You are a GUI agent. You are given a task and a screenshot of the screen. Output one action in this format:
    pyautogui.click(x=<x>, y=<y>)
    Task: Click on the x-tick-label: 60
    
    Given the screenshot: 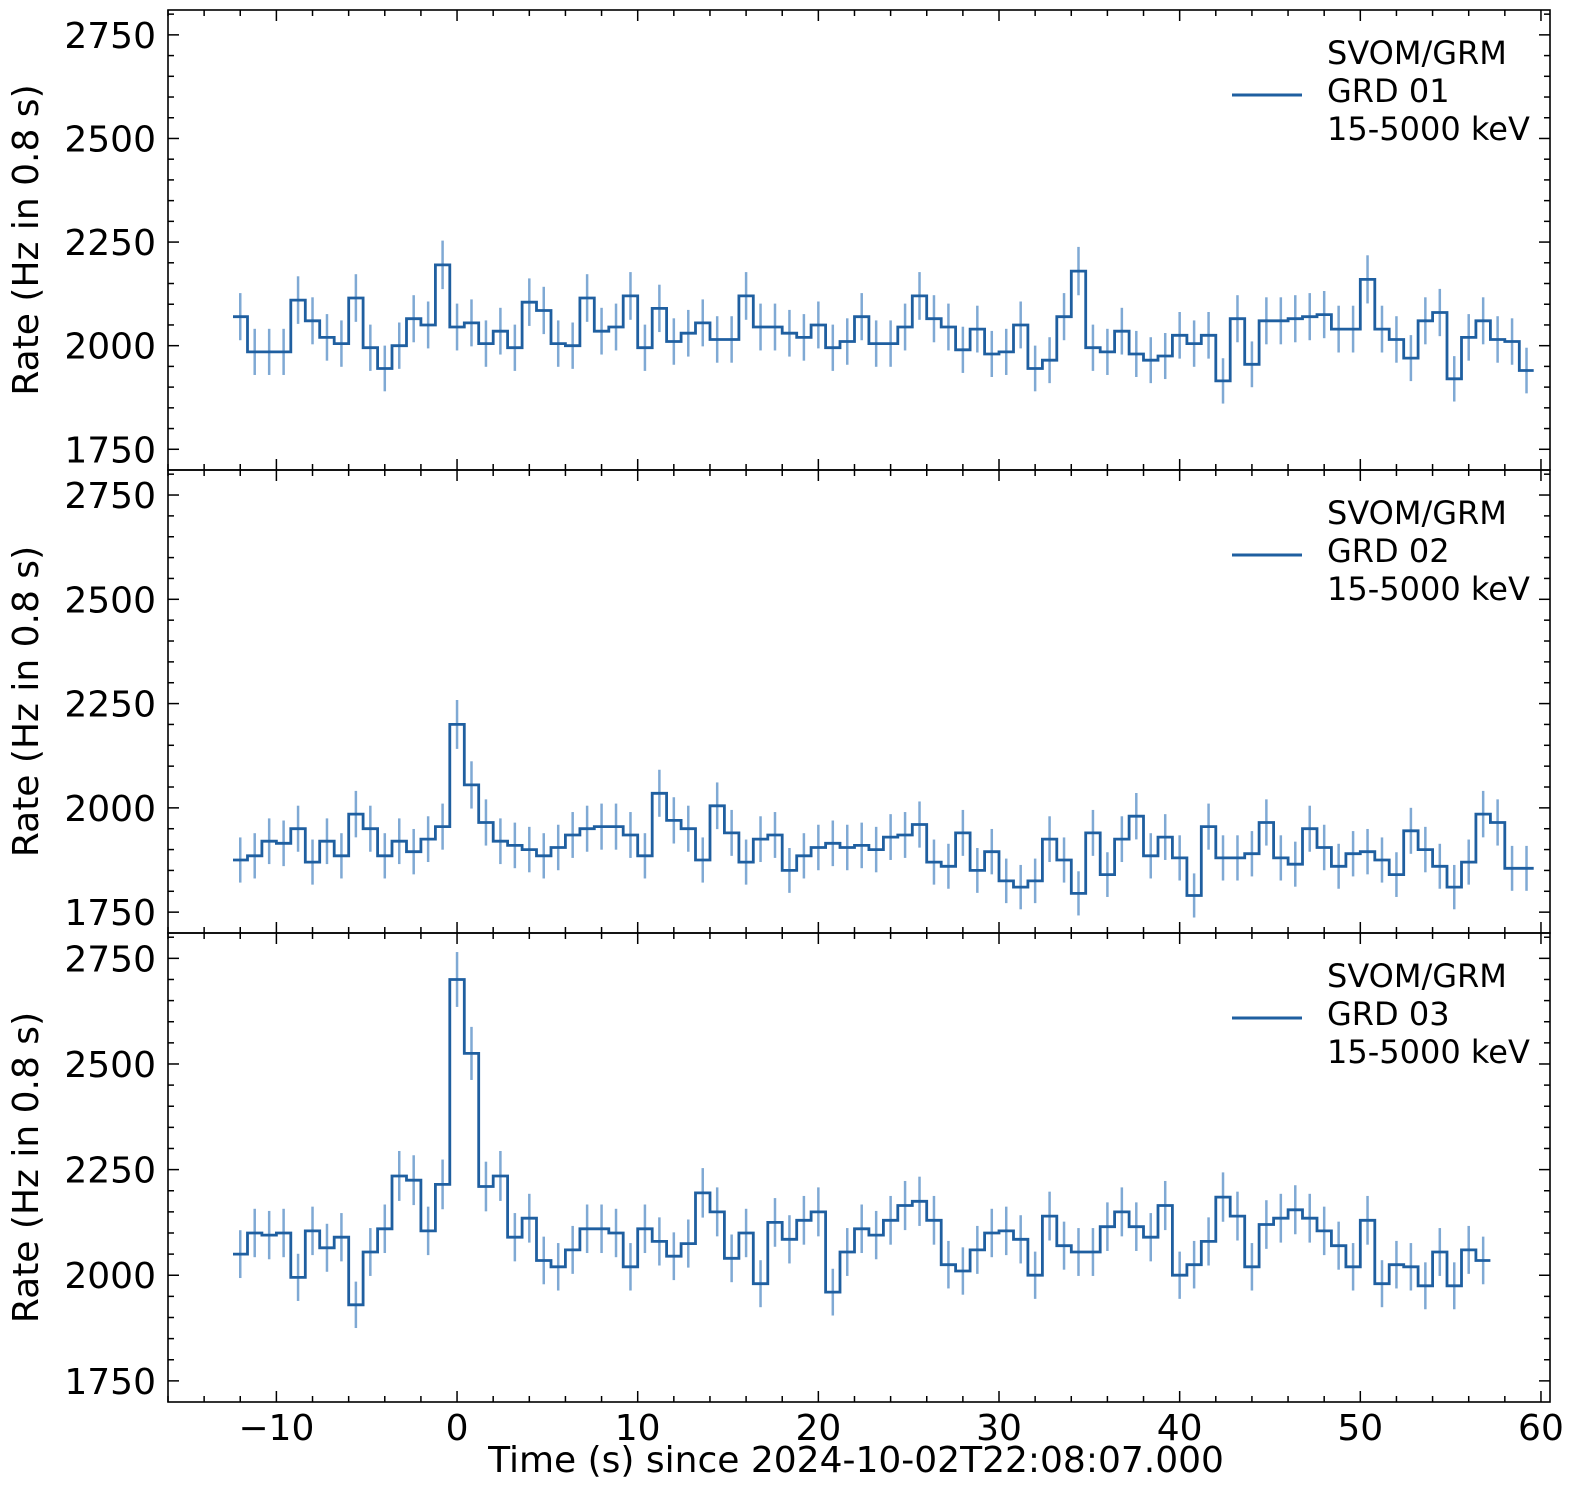 What is the action you would take?
    pyautogui.click(x=1541, y=1428)
    